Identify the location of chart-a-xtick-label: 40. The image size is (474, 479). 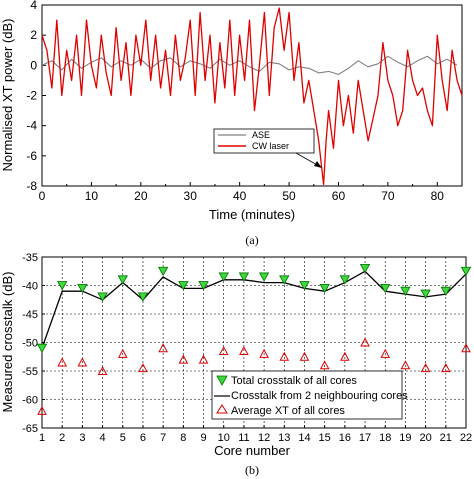
(240, 196).